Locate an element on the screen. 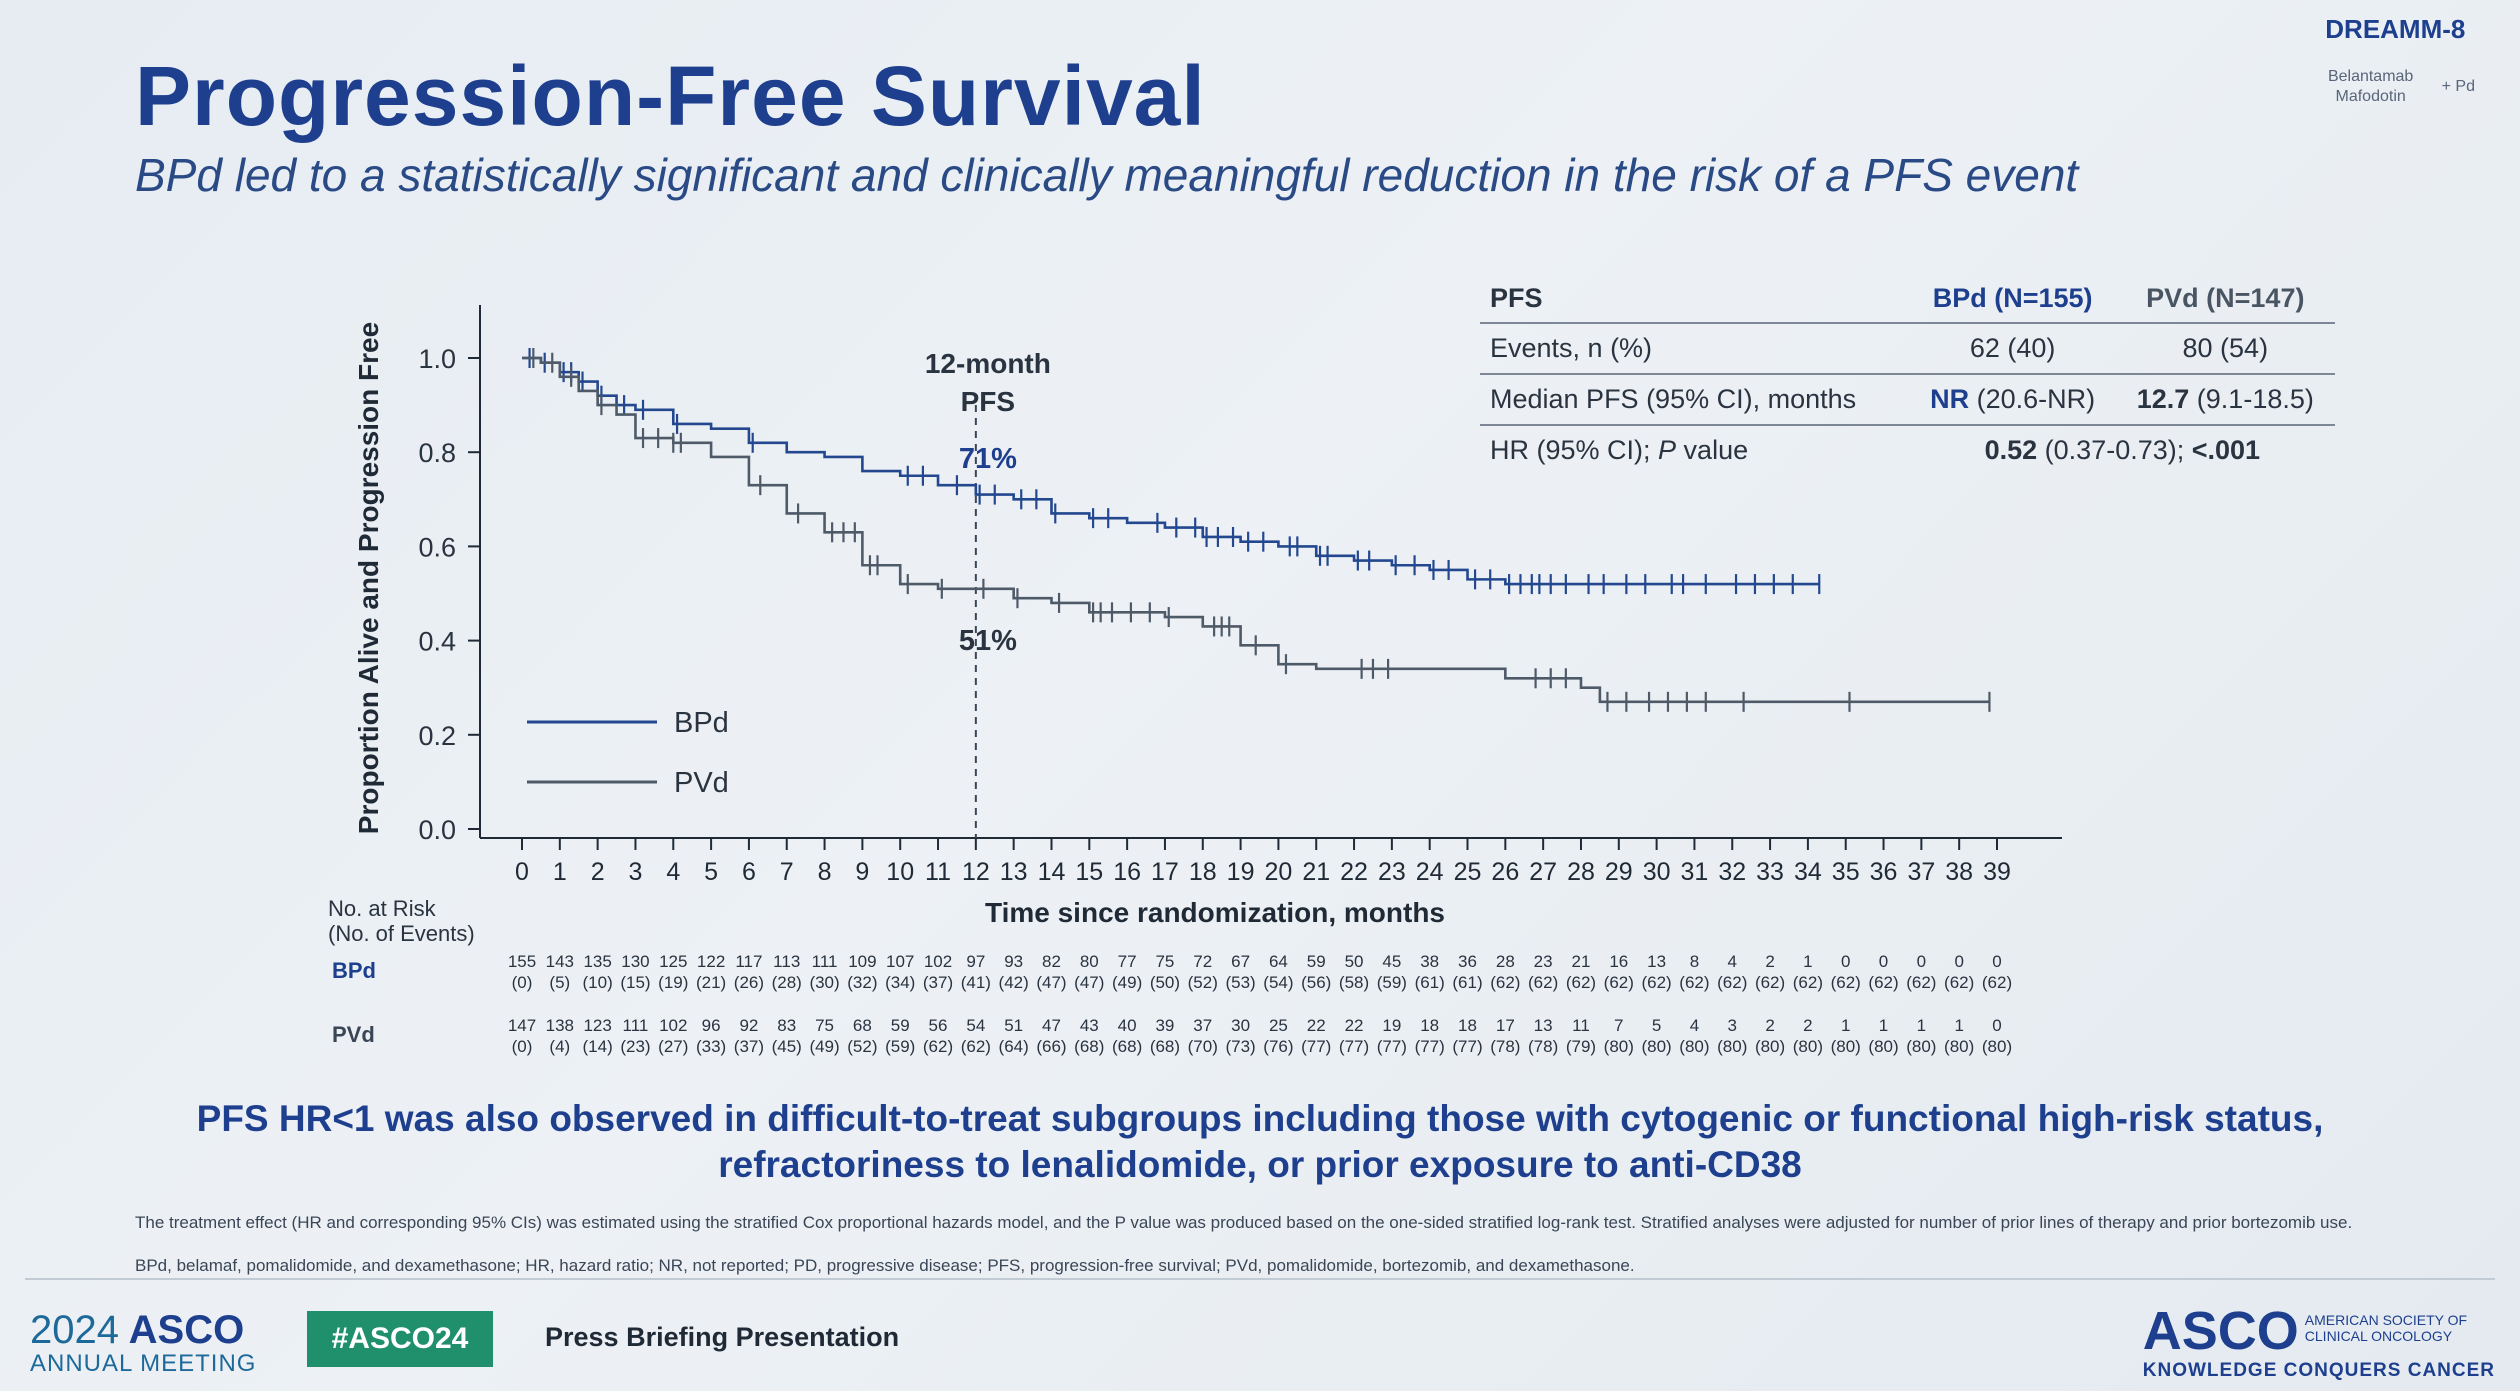 The image size is (2520, 1391). risk-at-risk-pvd: 3 is located at coordinates (1732, 1025).